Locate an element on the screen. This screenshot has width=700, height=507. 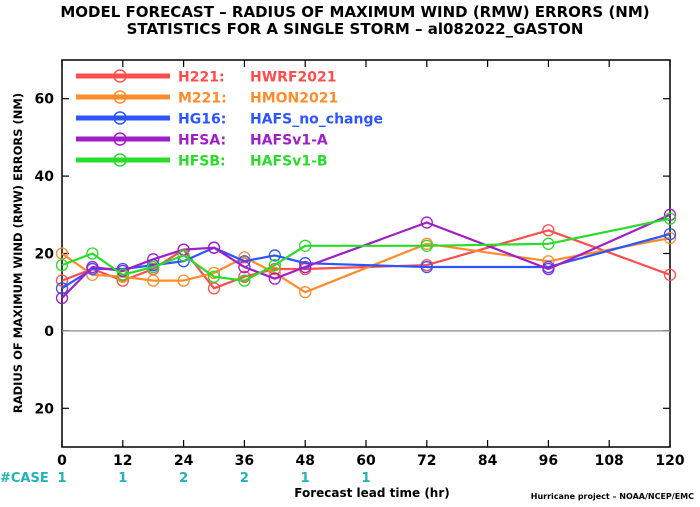
legend-item: HFSA: HAFSv1-A is located at coordinates (202, 140).